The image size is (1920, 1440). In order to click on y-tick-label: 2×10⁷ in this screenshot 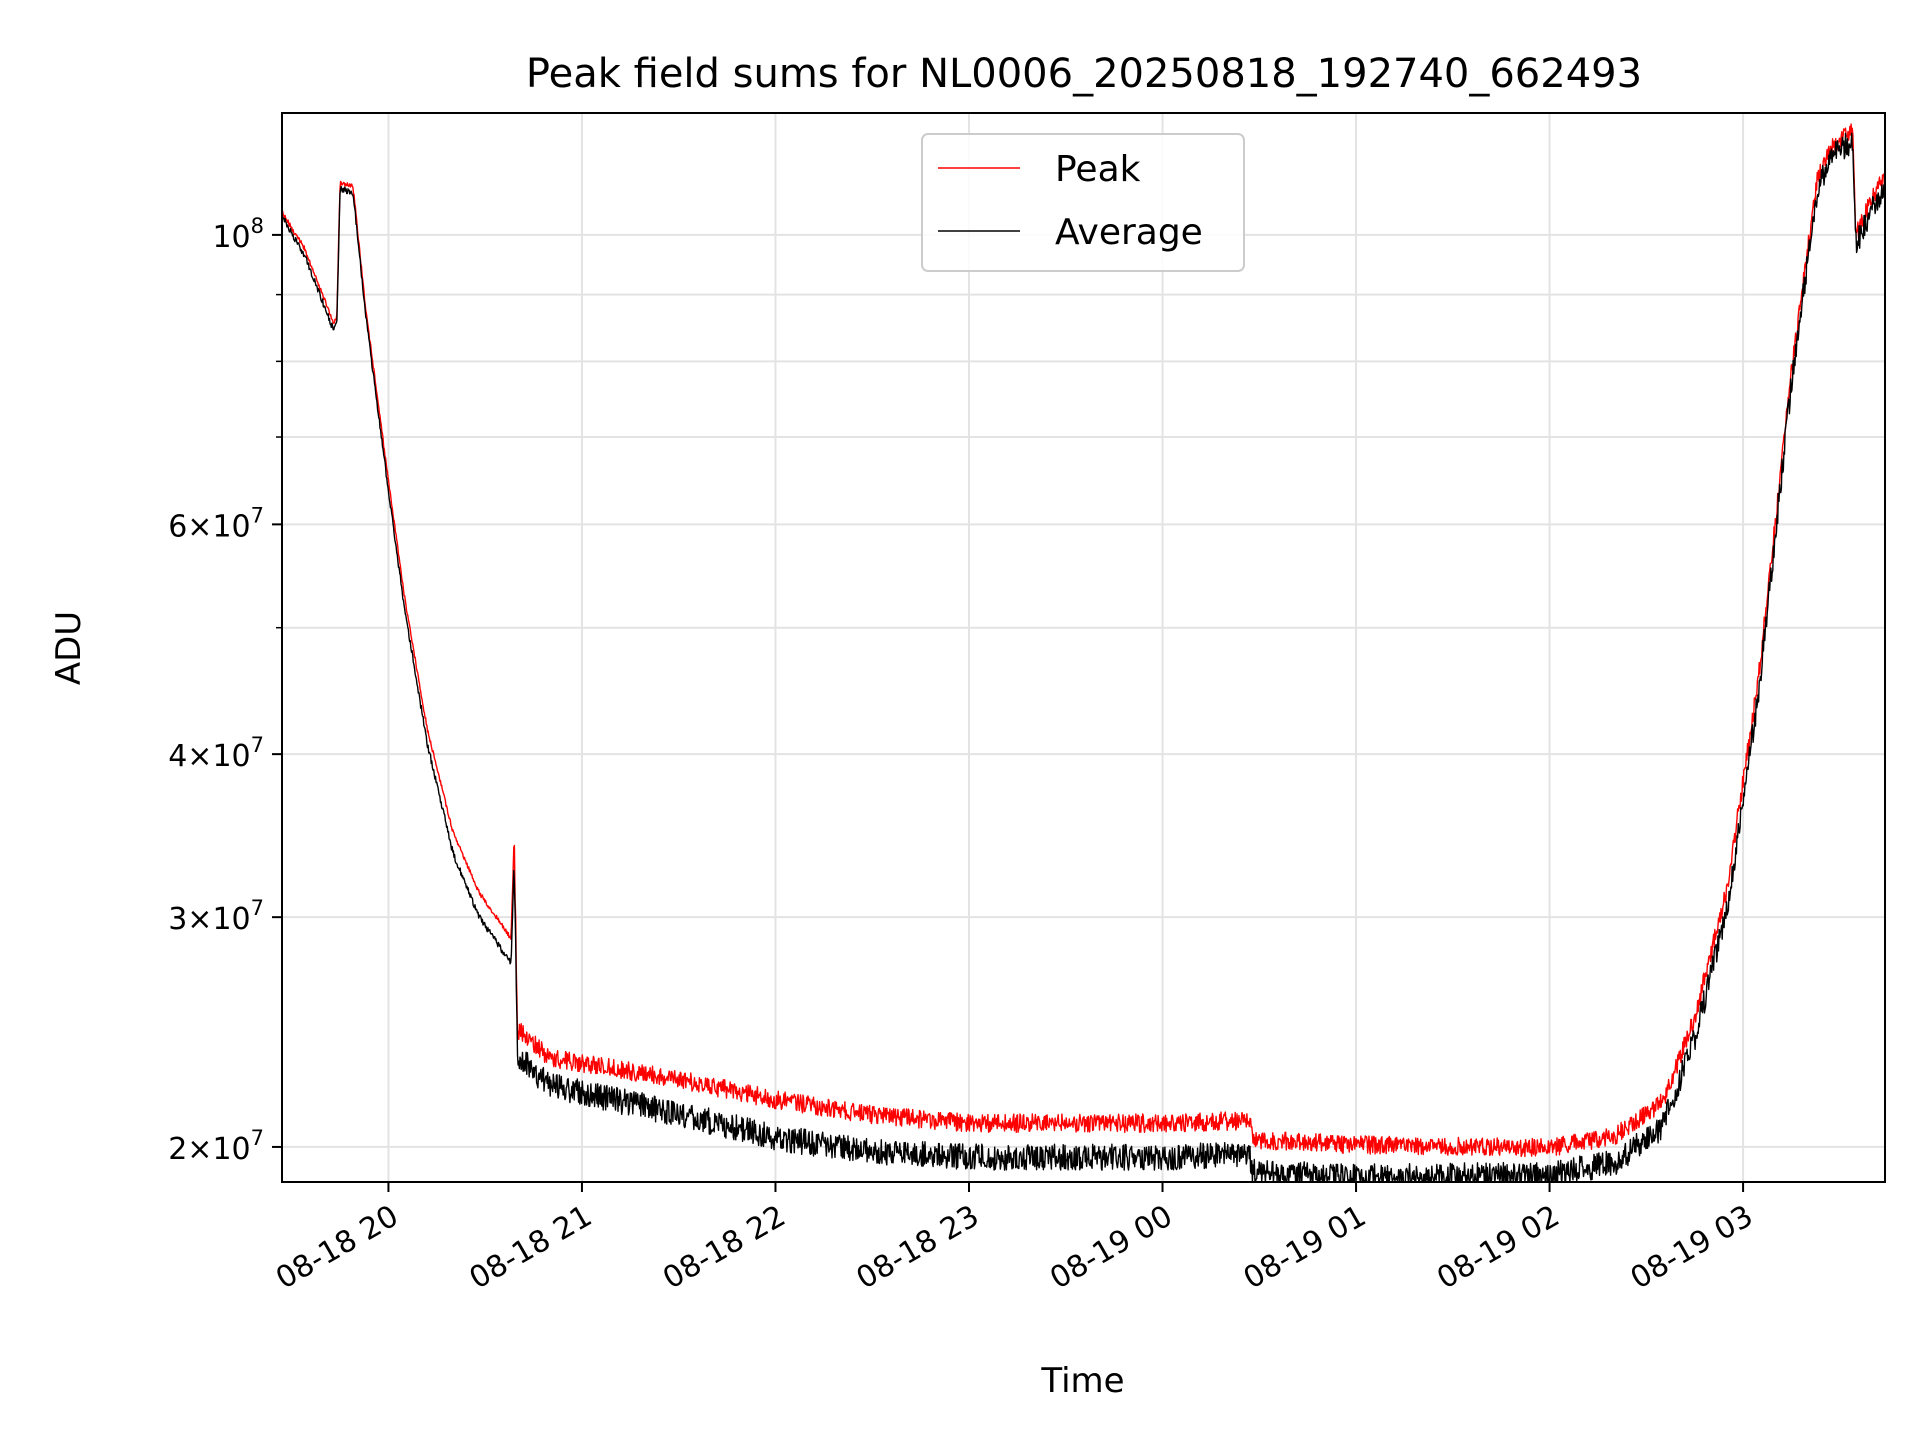, I will do `click(216, 1146)`.